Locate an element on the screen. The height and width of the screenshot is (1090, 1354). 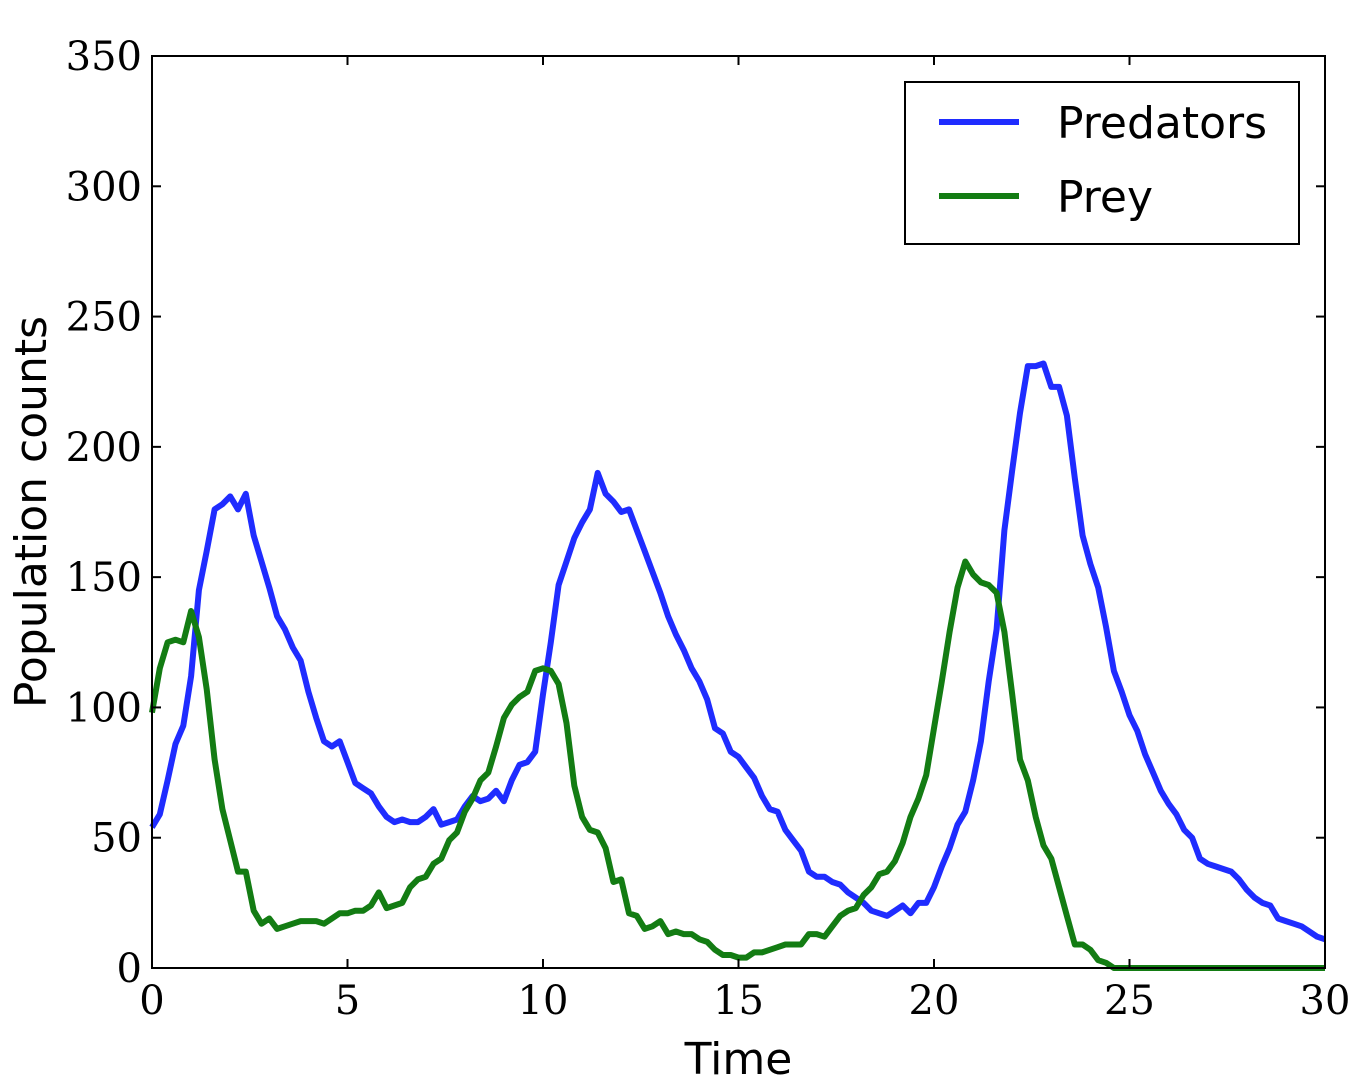
x-tick-label: 0 is located at coordinates (151, 1001).